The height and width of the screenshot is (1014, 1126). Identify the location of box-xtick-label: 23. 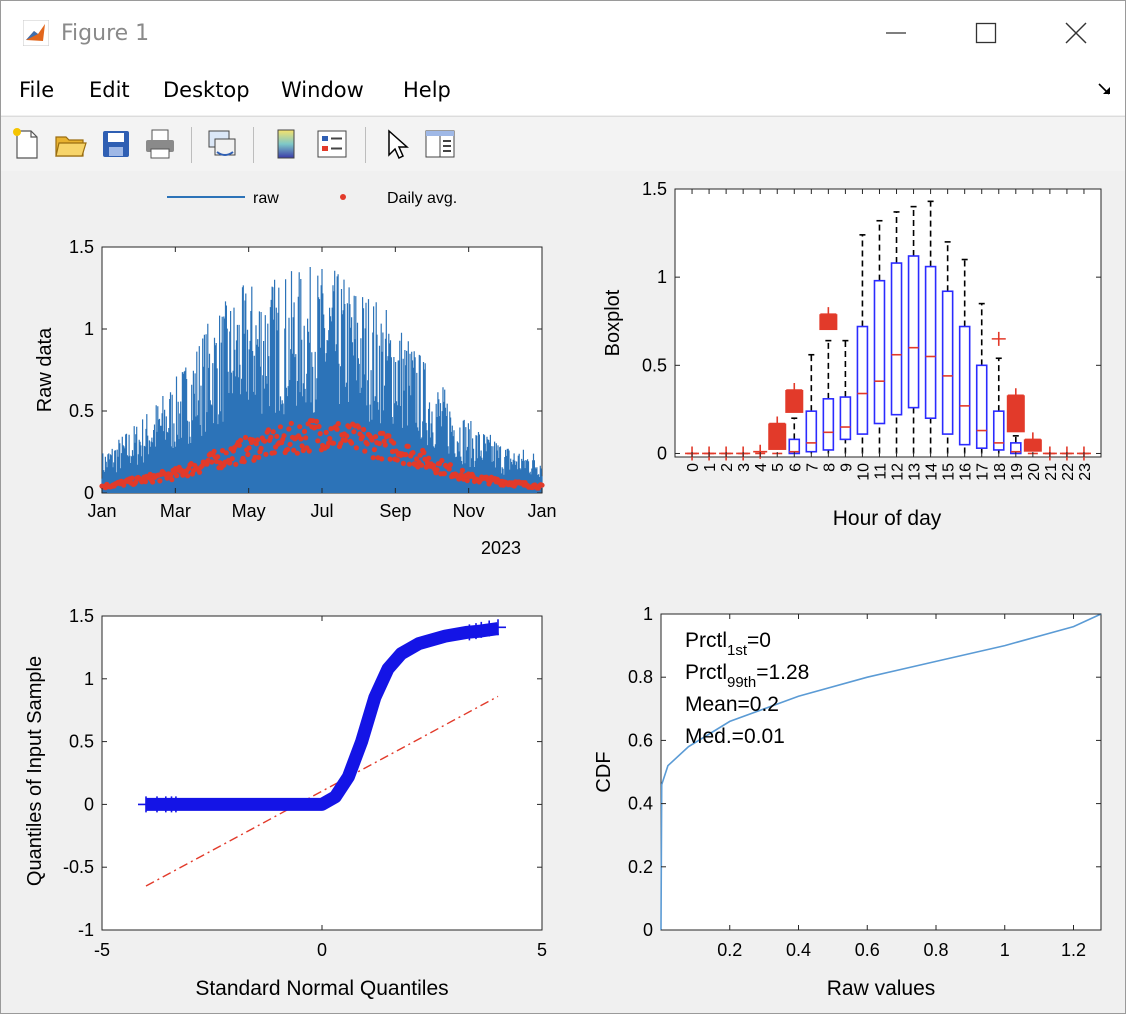
(1085, 472).